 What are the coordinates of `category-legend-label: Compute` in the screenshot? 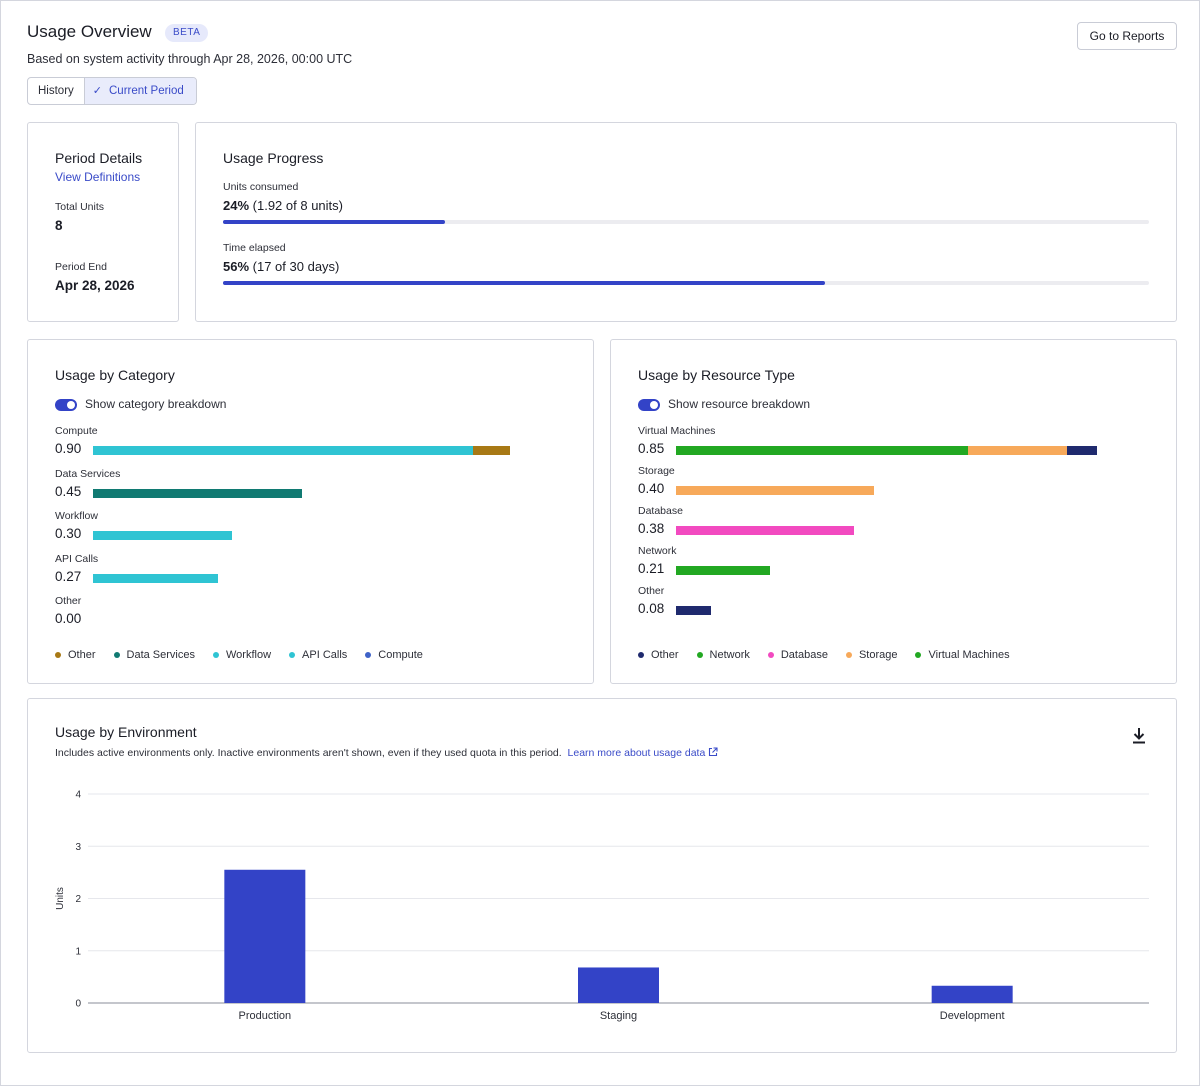 It's located at (400, 655).